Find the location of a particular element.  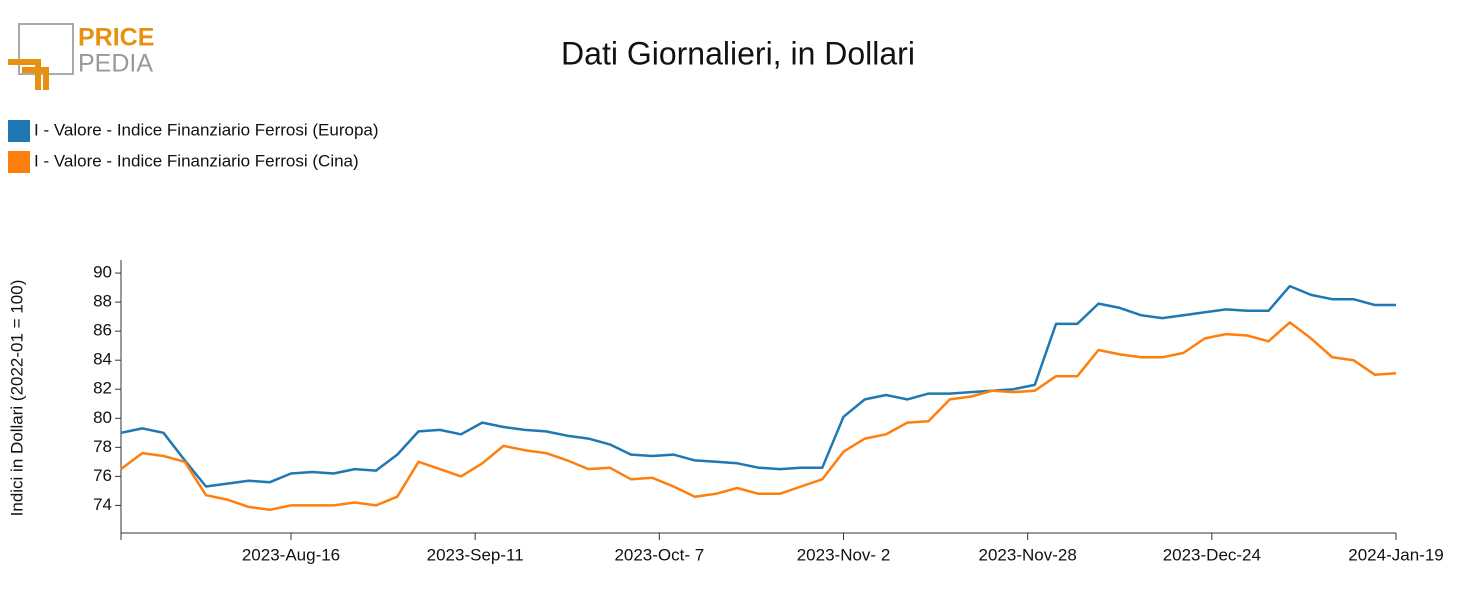

y-tick-label: 84 is located at coordinates (102, 359).